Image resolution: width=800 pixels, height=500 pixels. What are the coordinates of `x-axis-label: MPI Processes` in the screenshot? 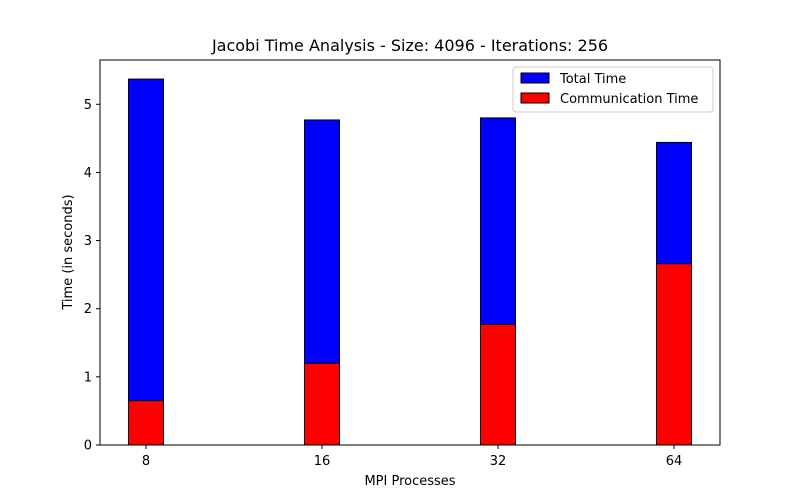 It's located at (409, 481).